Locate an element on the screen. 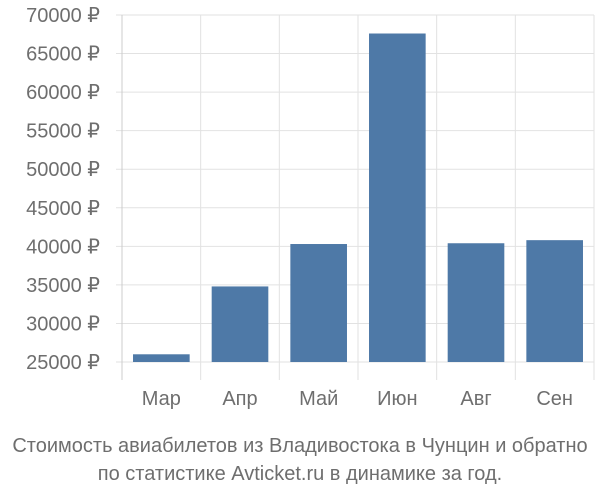  y-tick-label: 65000 ₽ is located at coordinates (63, 55).